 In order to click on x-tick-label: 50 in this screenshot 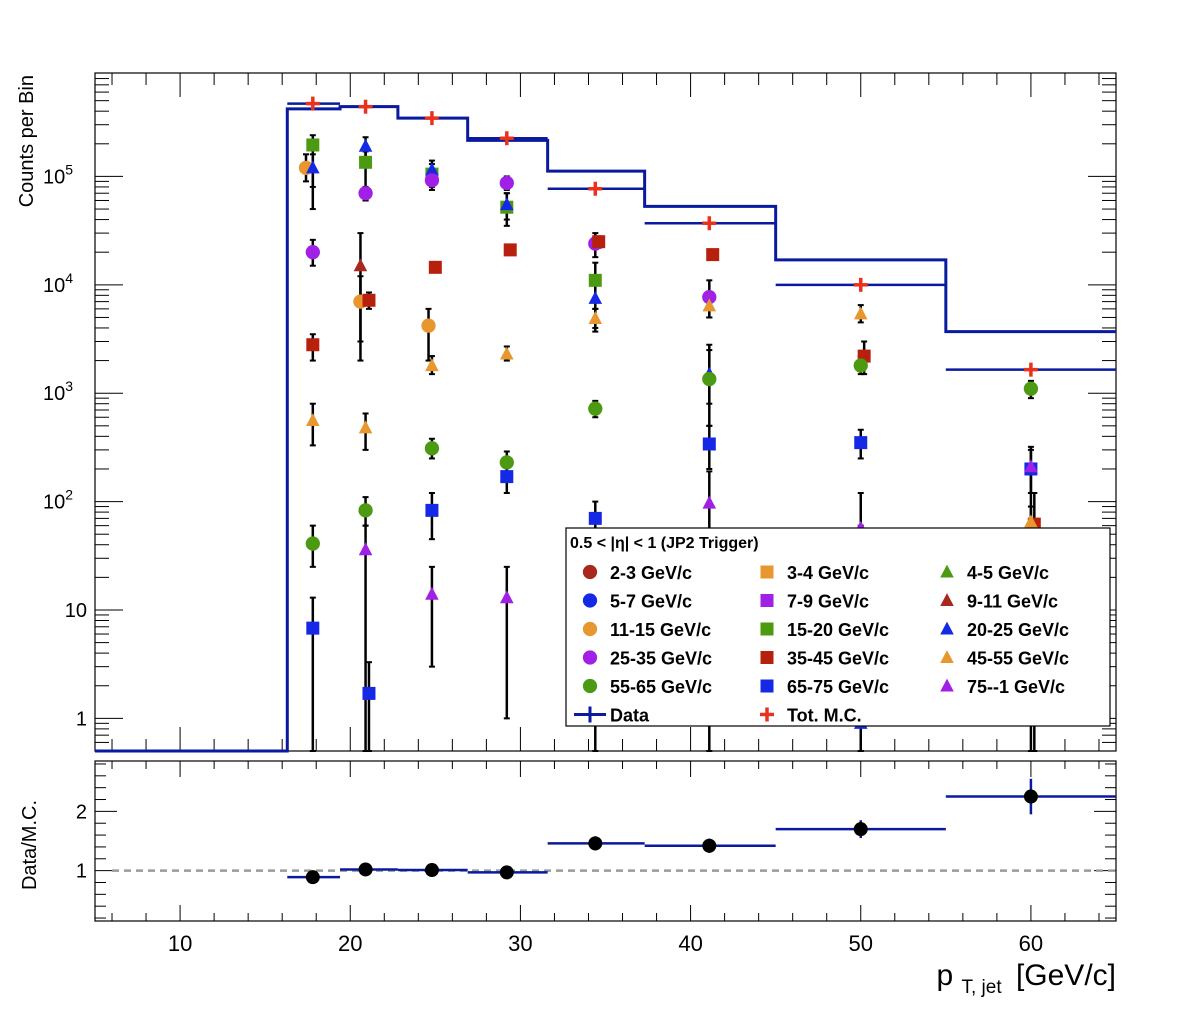, I will do `click(861, 943)`.